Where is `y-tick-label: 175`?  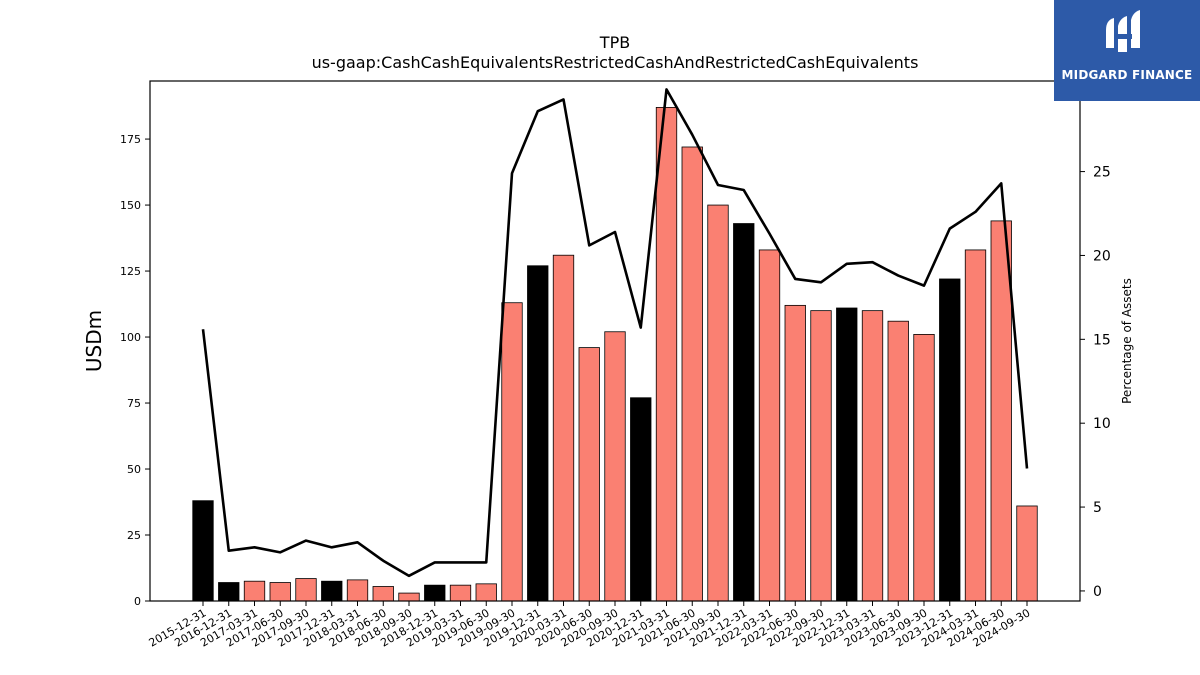 y-tick-label: 175 is located at coordinates (130, 139).